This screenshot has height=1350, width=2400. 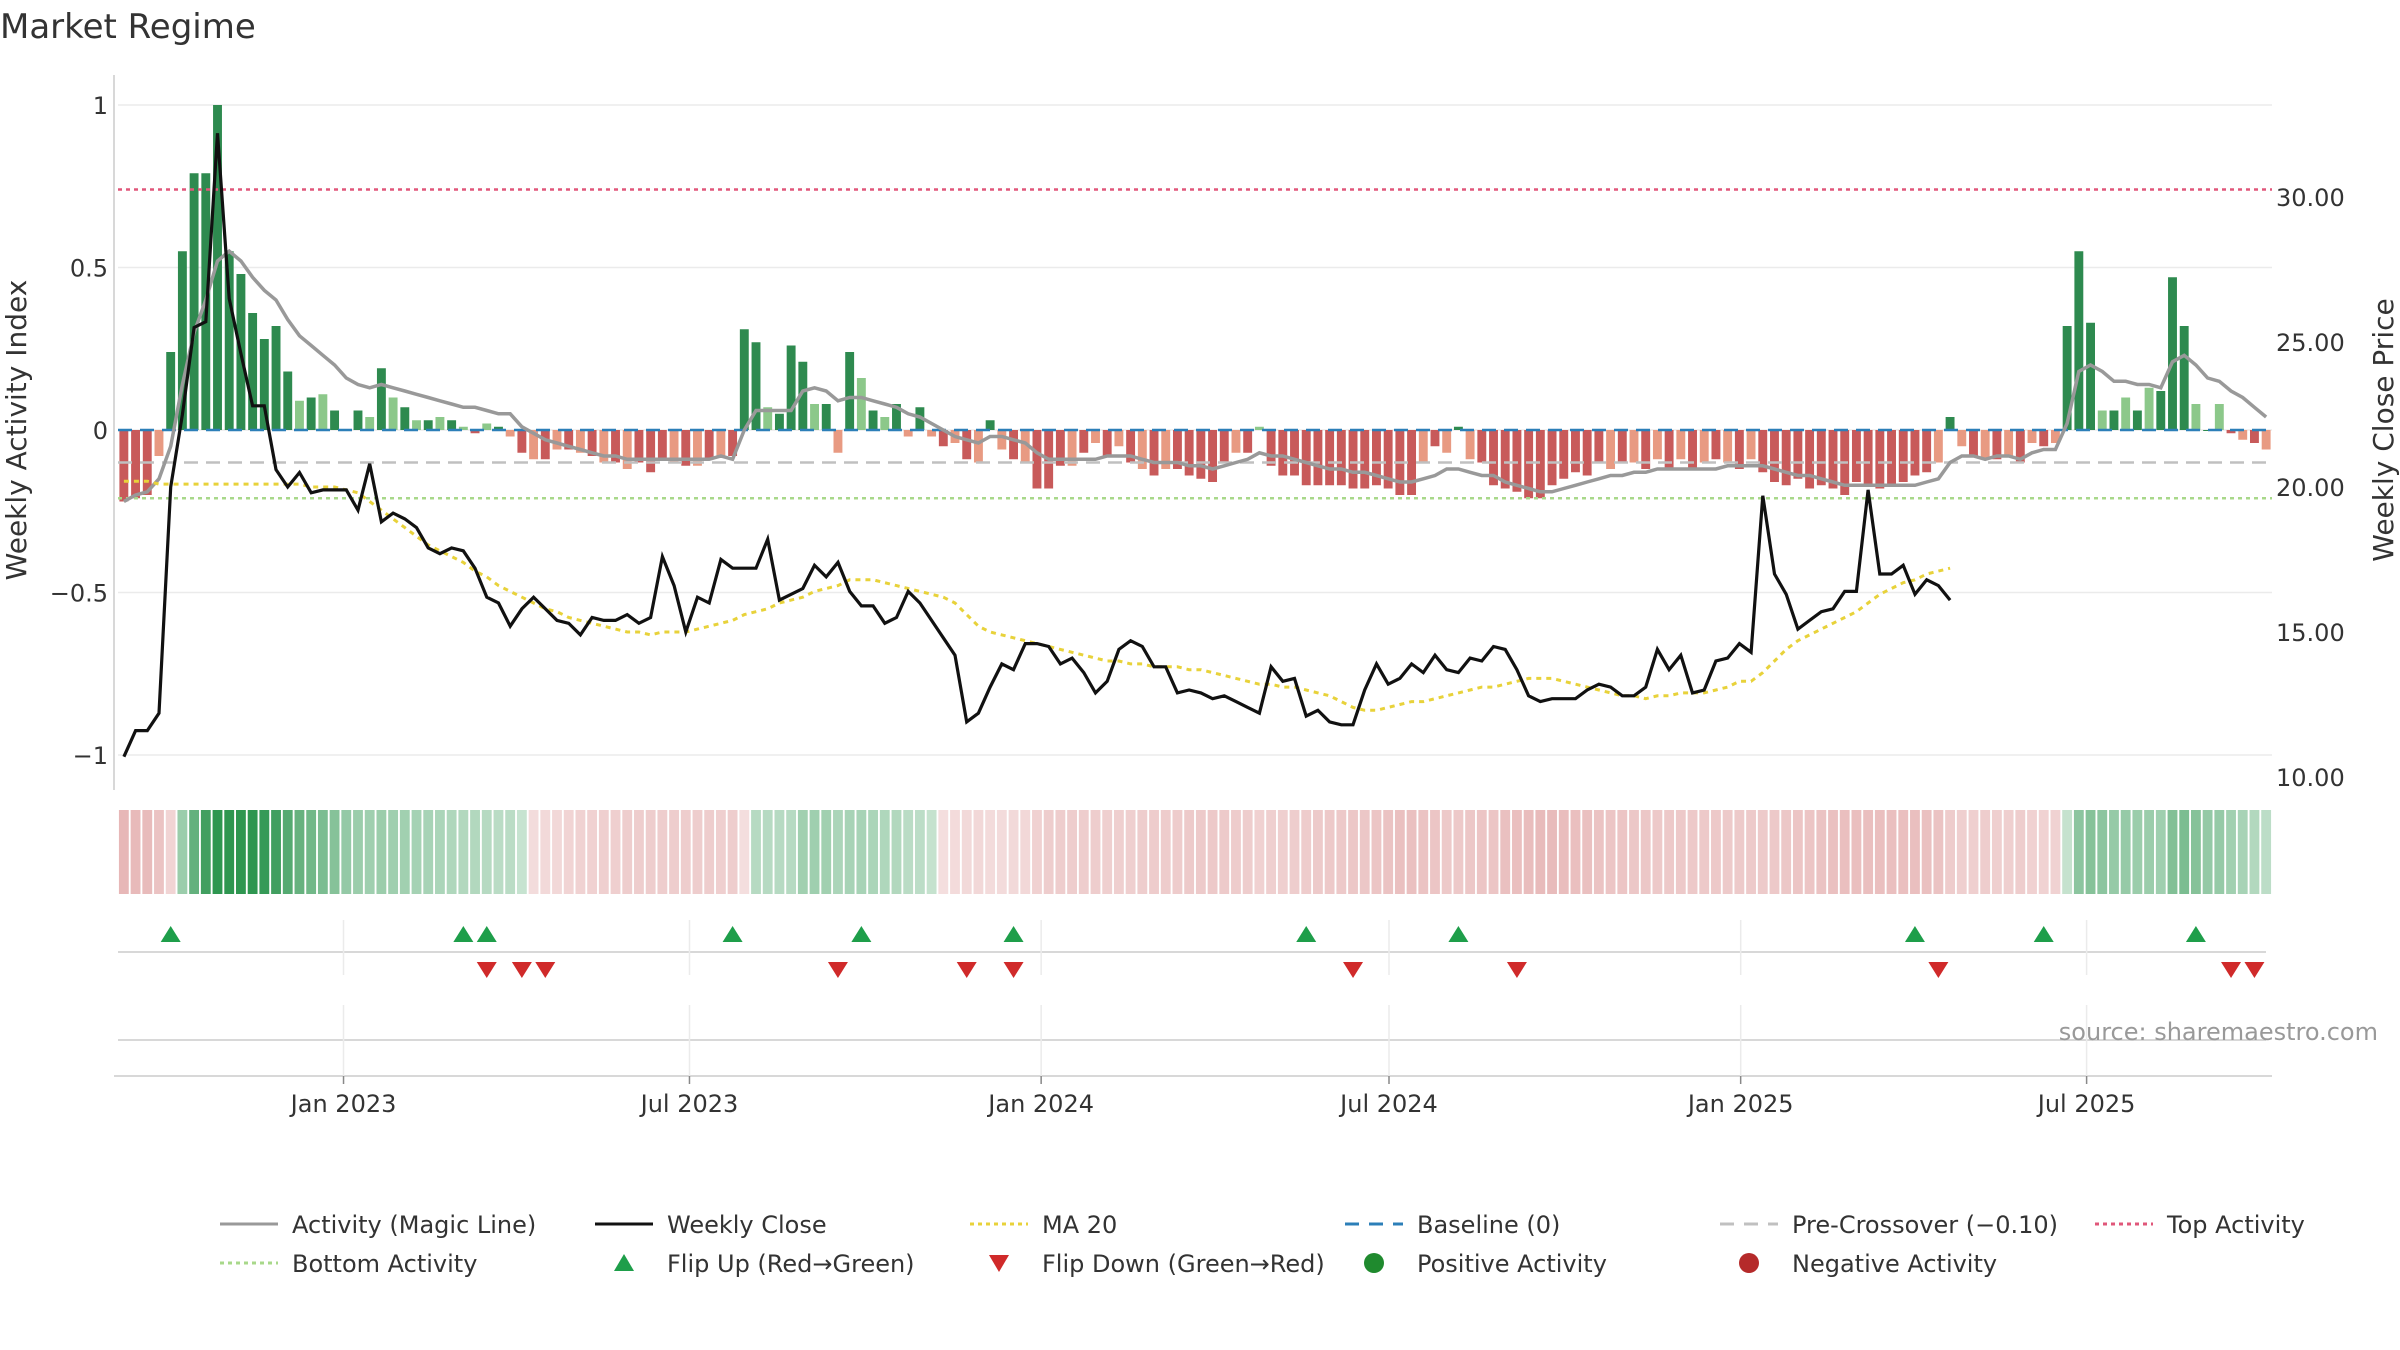 What do you see at coordinates (1925, 1225) in the screenshot?
I see `legend-label: Pre-Crossover (−0.10)` at bounding box center [1925, 1225].